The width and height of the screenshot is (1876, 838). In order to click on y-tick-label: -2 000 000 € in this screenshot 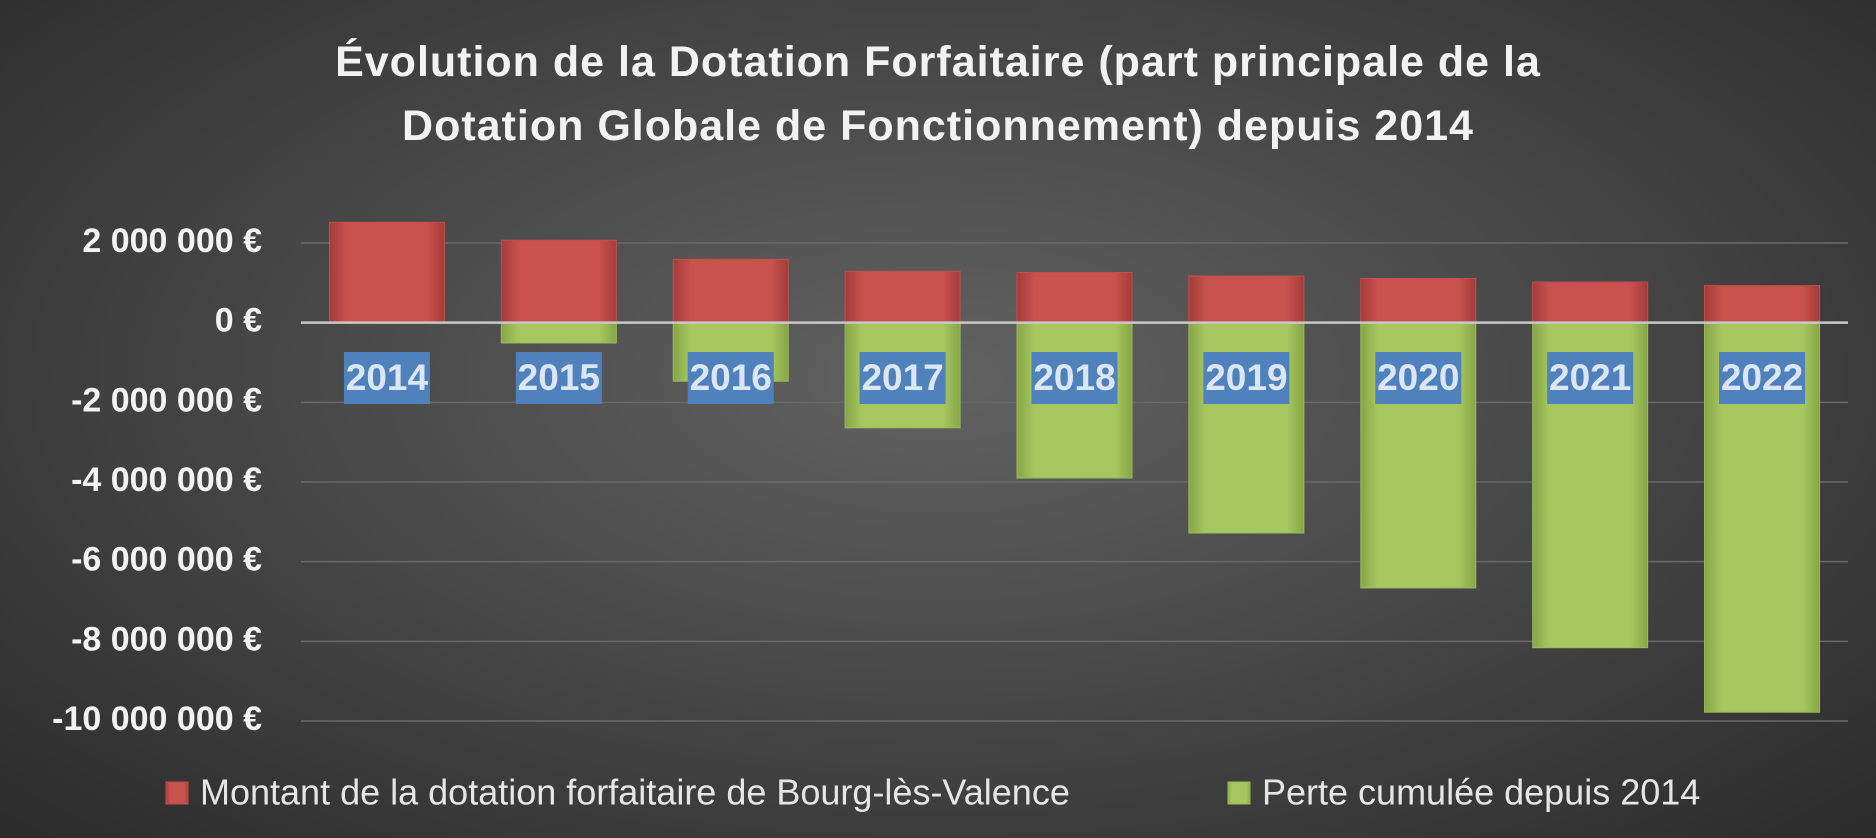, I will do `click(166, 400)`.